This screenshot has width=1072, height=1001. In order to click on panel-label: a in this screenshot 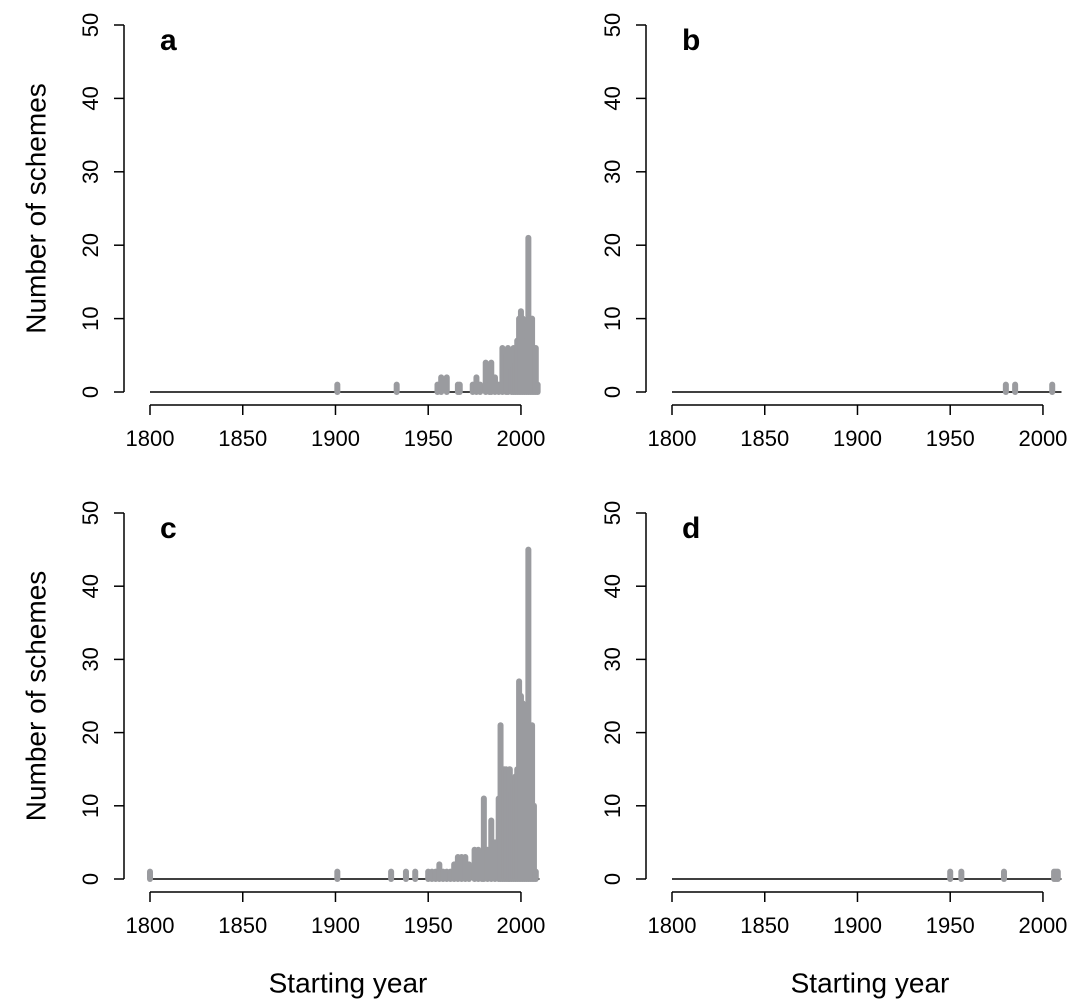, I will do `click(168, 40)`.